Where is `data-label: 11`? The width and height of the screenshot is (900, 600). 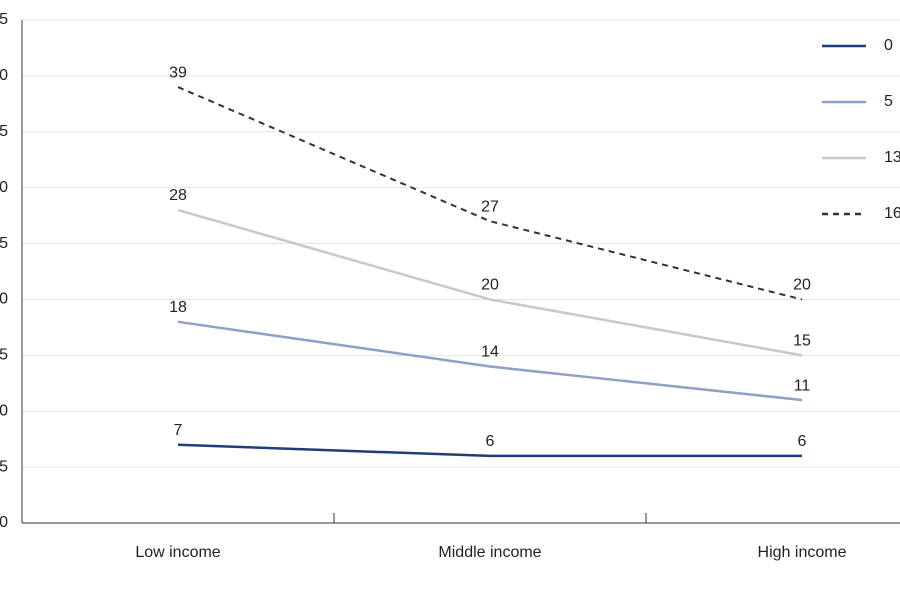 data-label: 11 is located at coordinates (802, 385).